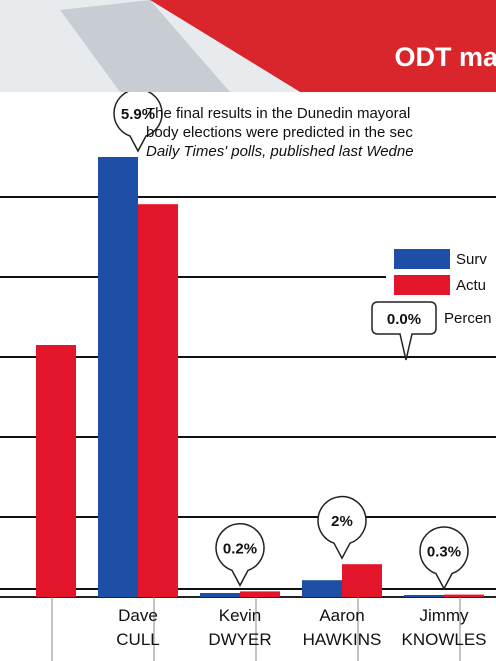 The height and width of the screenshot is (661, 496). What do you see at coordinates (342, 639) in the screenshot?
I see `candidate-last-name: HAWKINS` at bounding box center [342, 639].